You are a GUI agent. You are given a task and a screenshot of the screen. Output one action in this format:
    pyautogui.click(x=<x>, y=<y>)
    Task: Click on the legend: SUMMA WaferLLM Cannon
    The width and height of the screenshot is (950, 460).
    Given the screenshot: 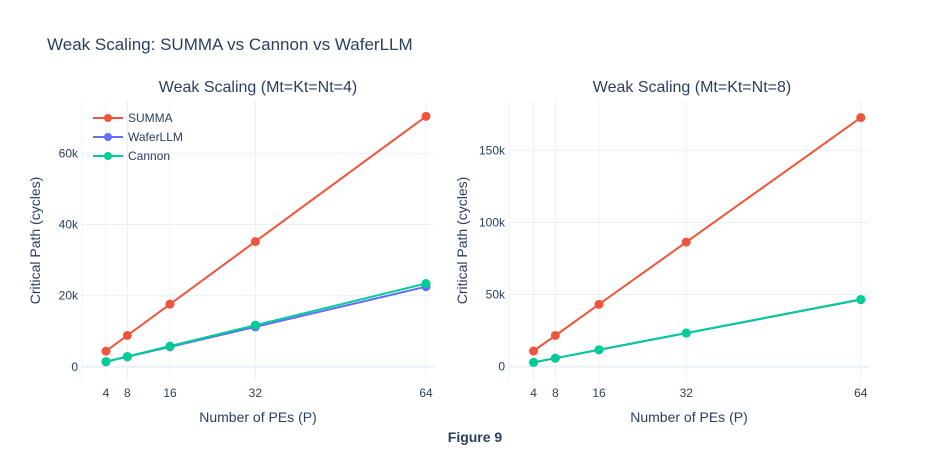 What is the action you would take?
    pyautogui.click(x=138, y=137)
    